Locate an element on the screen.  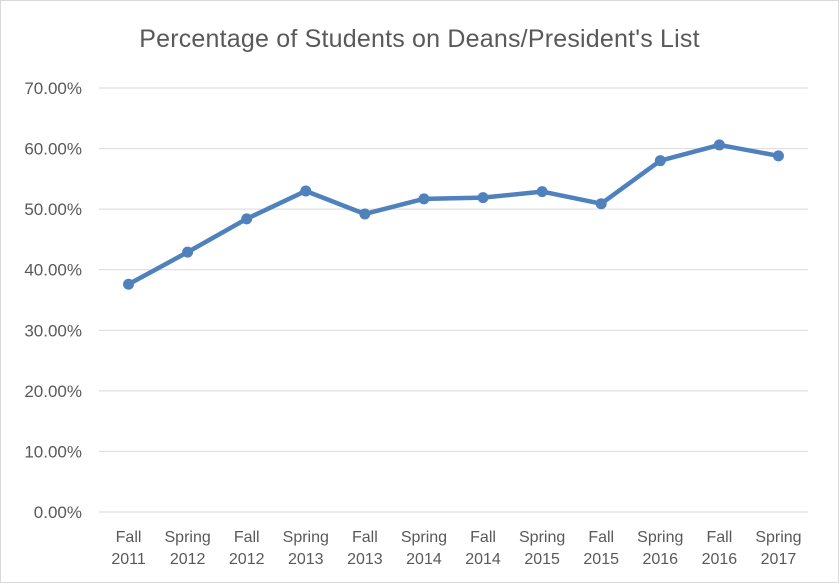
x-tick-label: Spring 2012 is located at coordinates (188, 548).